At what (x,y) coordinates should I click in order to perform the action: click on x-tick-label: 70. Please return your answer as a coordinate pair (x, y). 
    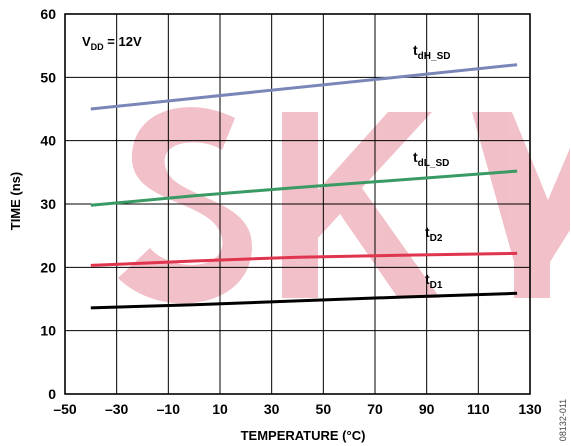
    Looking at the image, I should click on (375, 409).